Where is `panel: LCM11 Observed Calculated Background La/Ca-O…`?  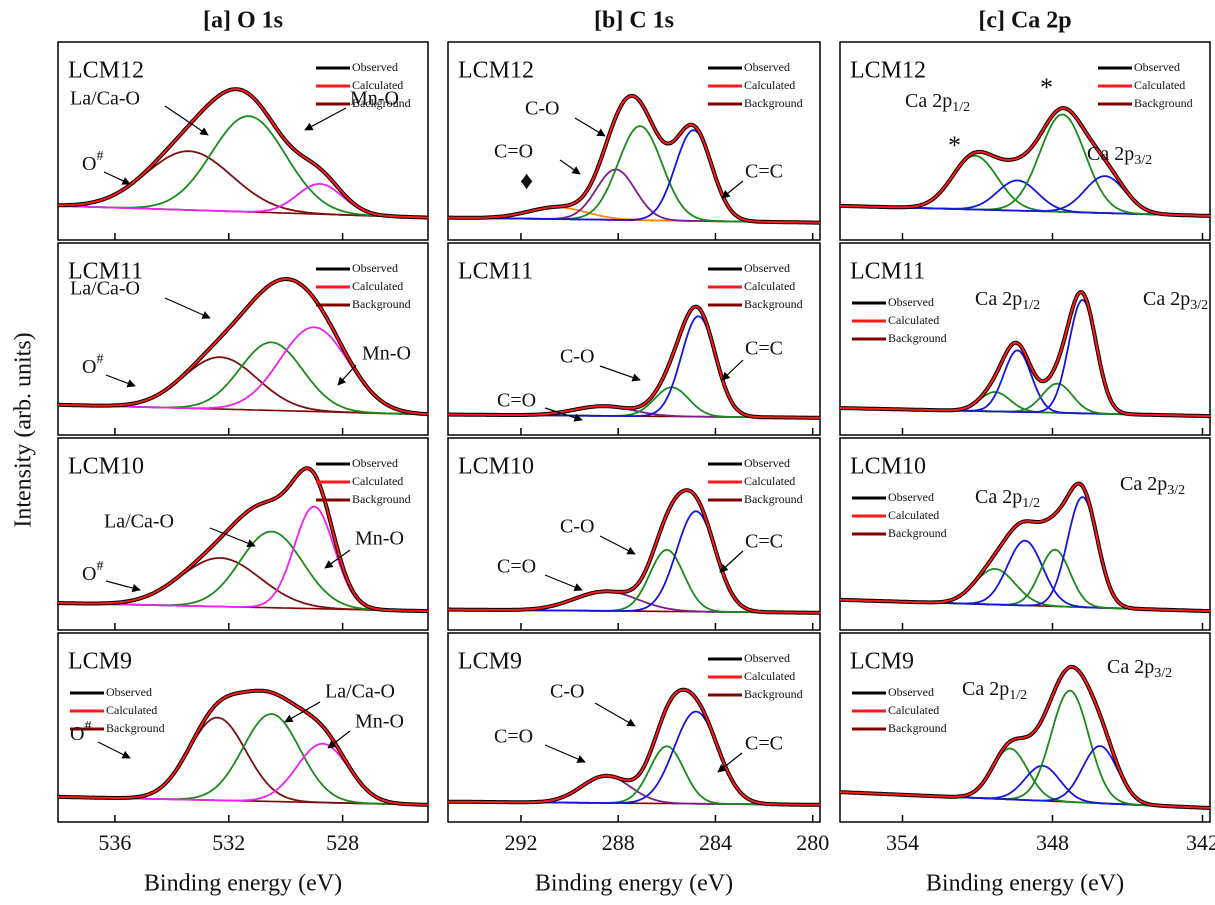
panel: LCM11 Observed Calculated Background La/Ca-O… is located at coordinates (243, 339).